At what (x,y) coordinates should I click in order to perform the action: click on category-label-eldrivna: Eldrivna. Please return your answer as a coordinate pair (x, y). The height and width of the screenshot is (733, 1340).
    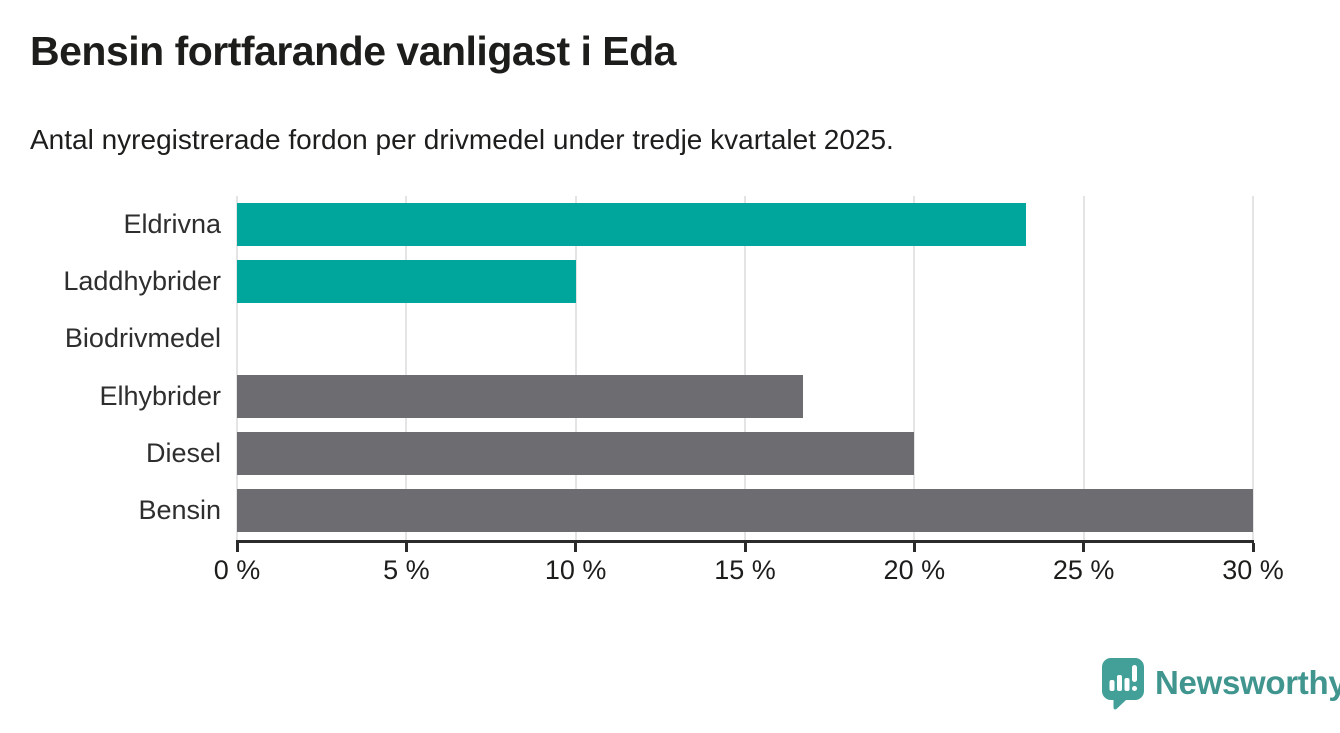
    Looking at the image, I should click on (172, 224).